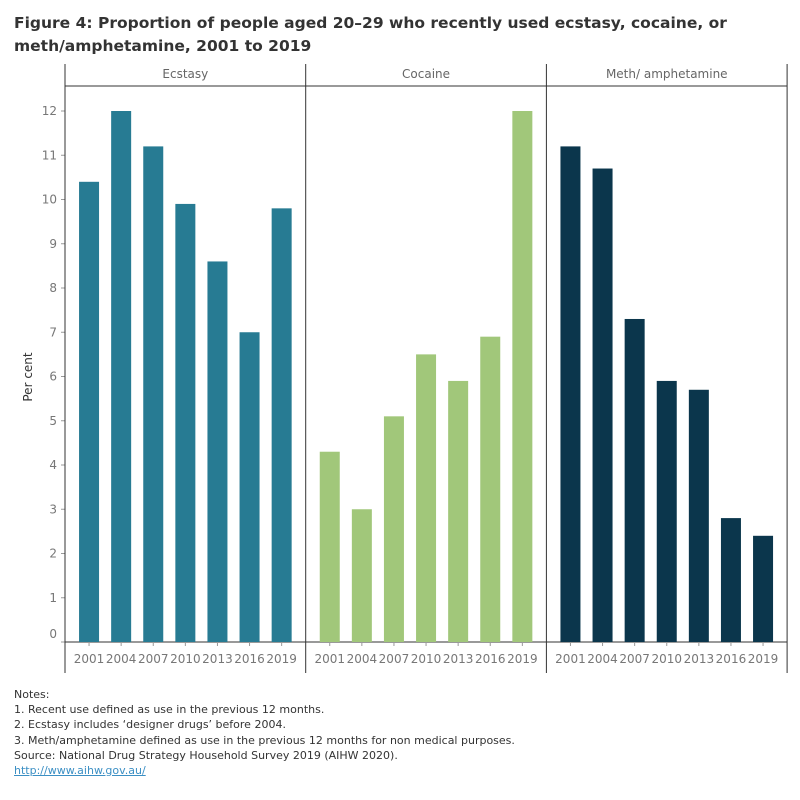 The image size is (800, 800). What do you see at coordinates (32, 694) in the screenshot?
I see `notes-heading: Notes:` at bounding box center [32, 694].